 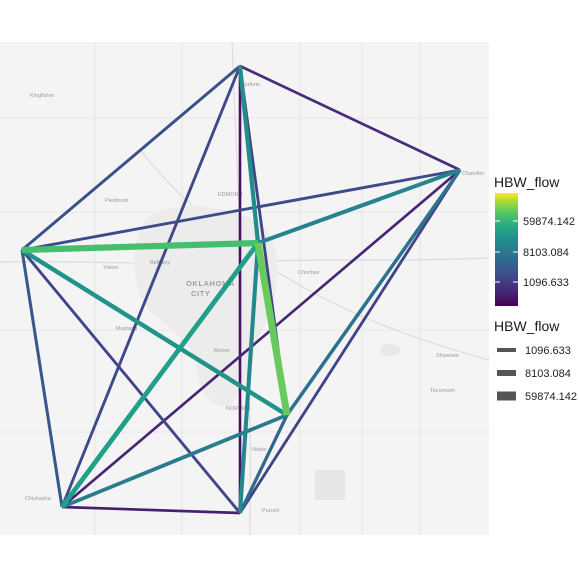 I want to click on color-legend-label: 1096.633, so click(x=546, y=283).